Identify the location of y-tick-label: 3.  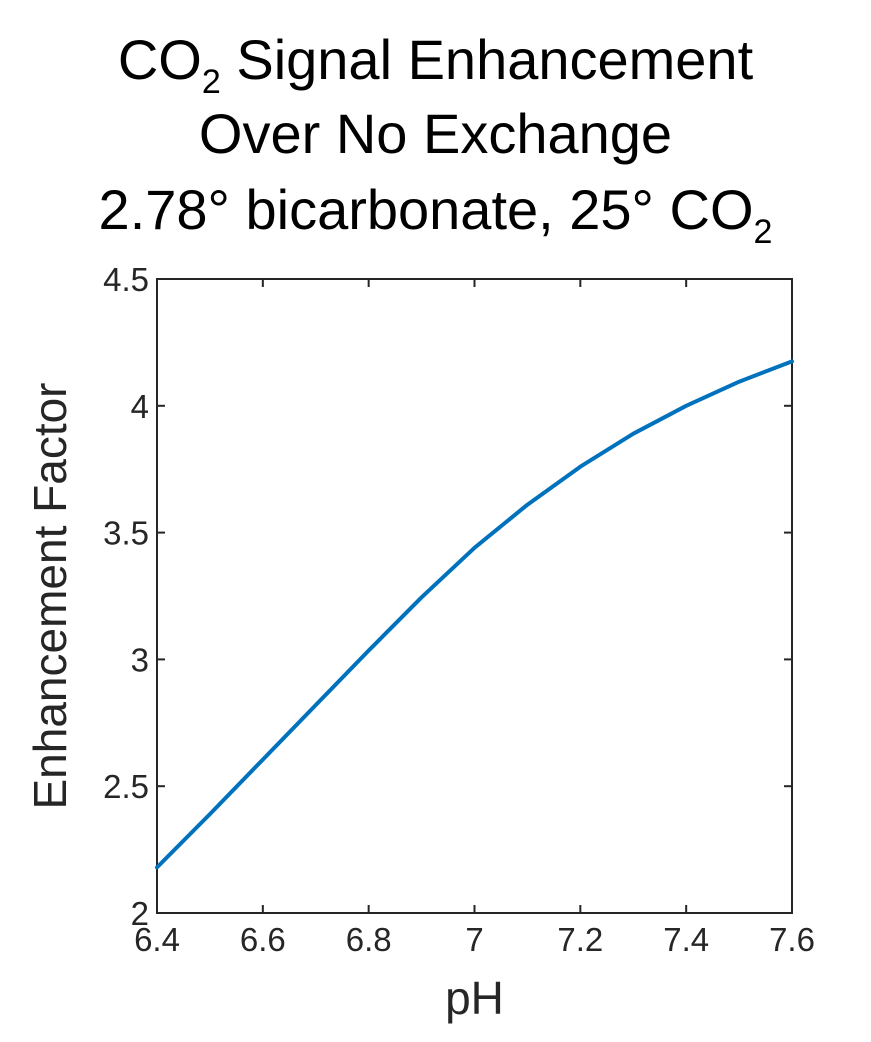
(140, 659).